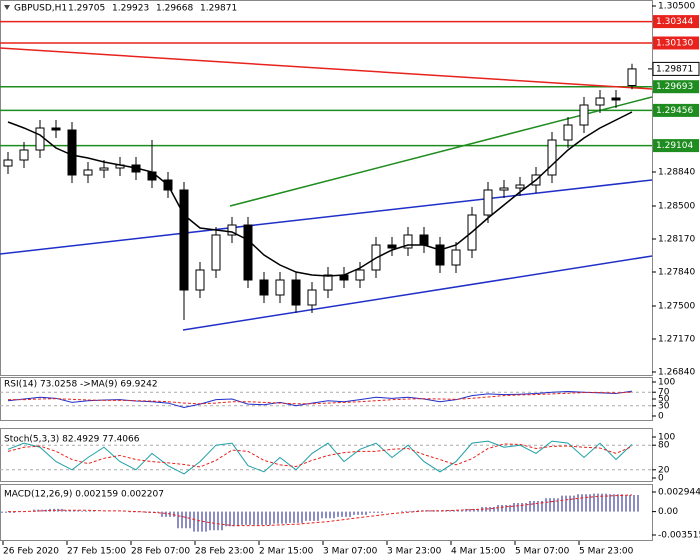 Image resolution: width=700 pixels, height=560 pixels. Describe the element at coordinates (664, 406) in the screenshot. I see `y-tick-label: 30` at that location.